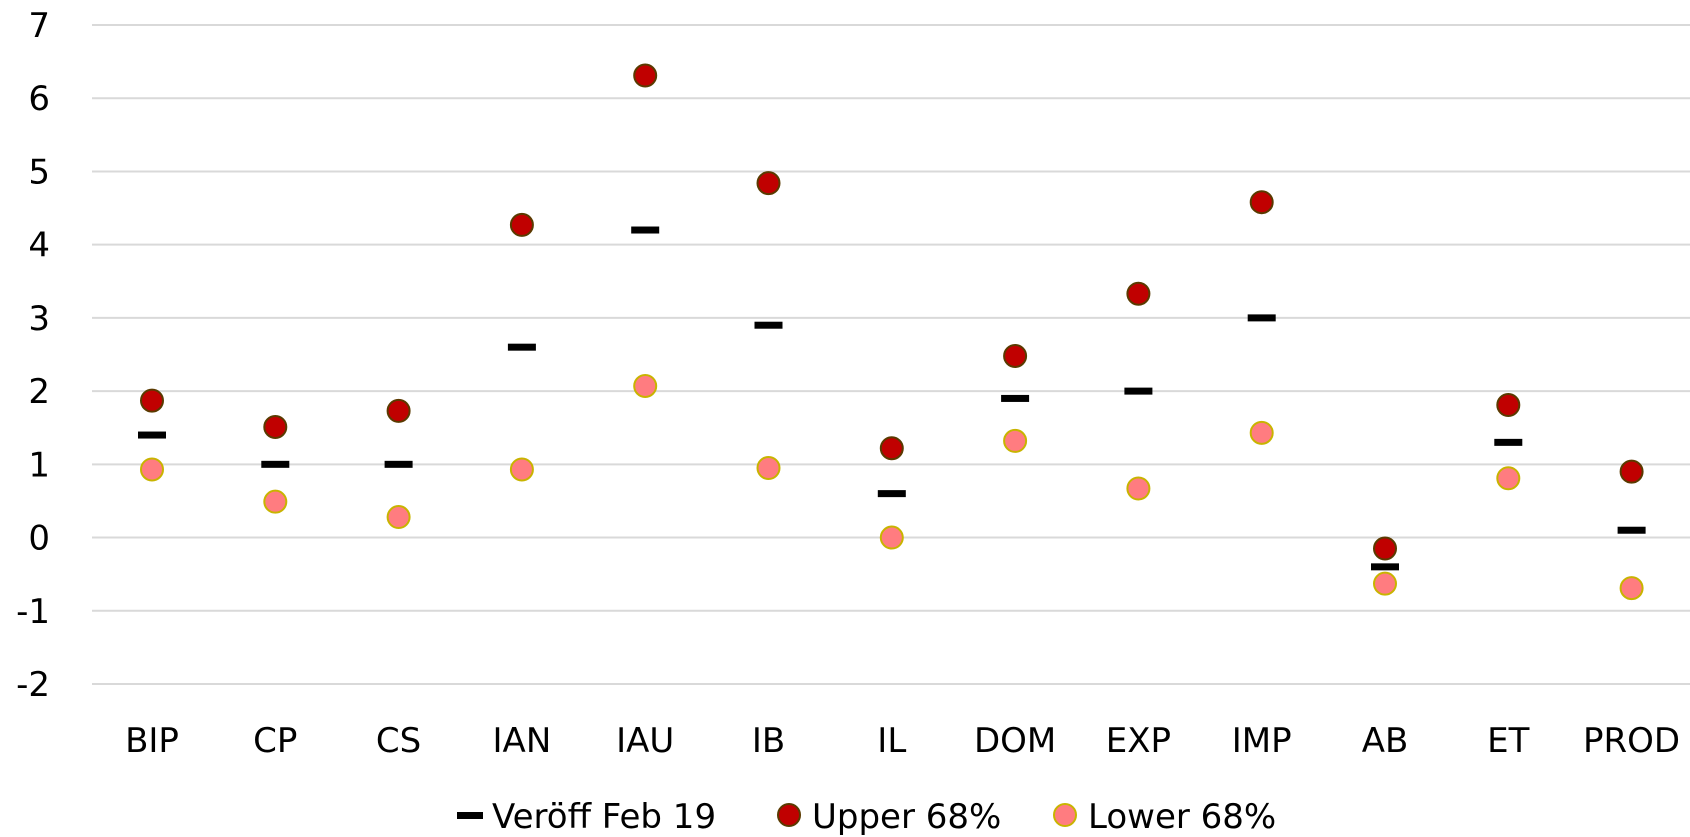 The width and height of the screenshot is (1690, 837). I want to click on x-tick-label: AB, so click(1385, 741).